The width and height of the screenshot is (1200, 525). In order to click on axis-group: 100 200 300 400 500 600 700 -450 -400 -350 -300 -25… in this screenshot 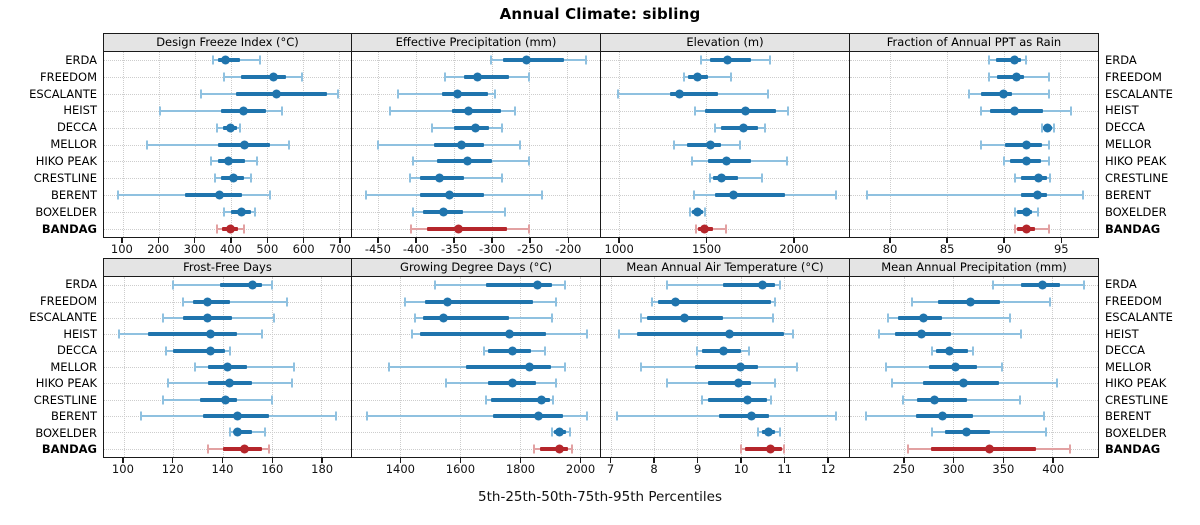, I will do `click(601, 249)`.